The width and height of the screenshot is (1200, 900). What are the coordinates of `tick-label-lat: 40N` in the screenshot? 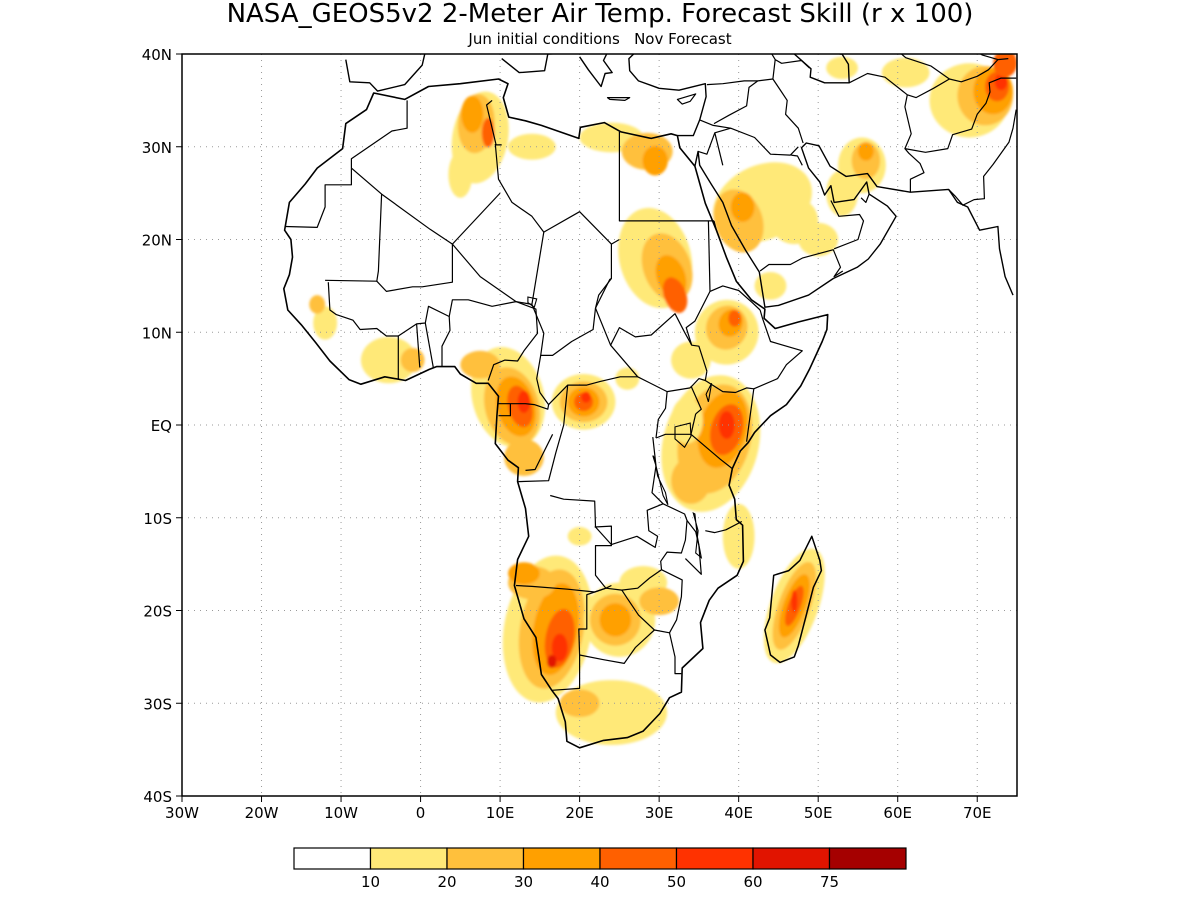 It's located at (157, 55).